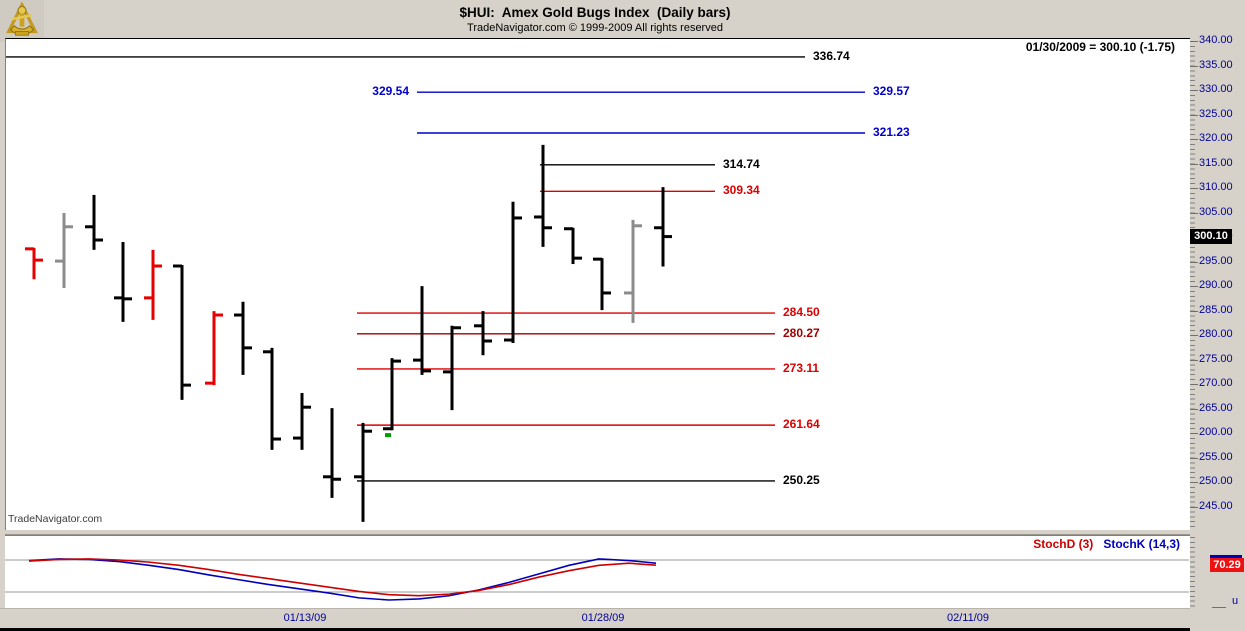 Image resolution: width=1245 pixels, height=631 pixels. What do you see at coordinates (1141, 544) in the screenshot?
I see `stochk-legend-label: StochK (14,3)` at bounding box center [1141, 544].